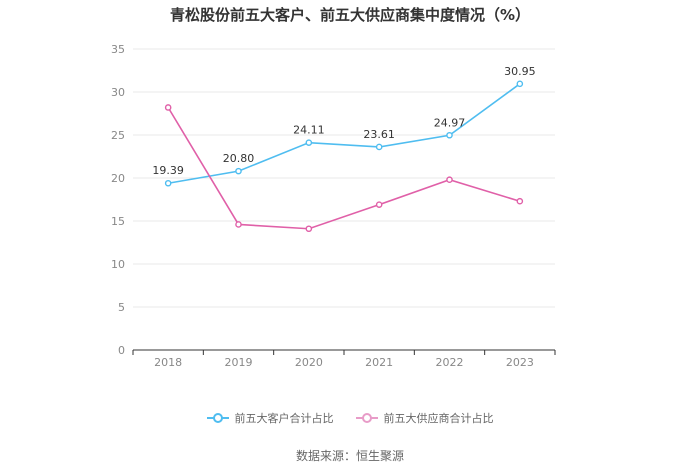 Image resolution: width=700 pixels, height=473 pixels. What do you see at coordinates (118, 221) in the screenshot?
I see `y-tick-label: 15` at bounding box center [118, 221].